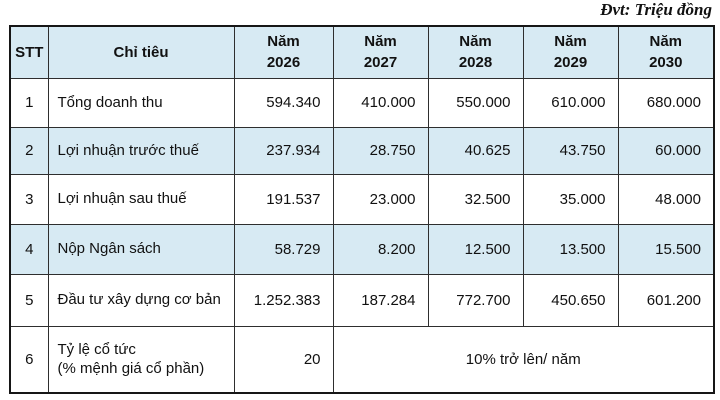 The width and height of the screenshot is (720, 400). Describe the element at coordinates (141, 52) in the screenshot. I see `header-chi-tieu: Chỉ tiêu` at that location.